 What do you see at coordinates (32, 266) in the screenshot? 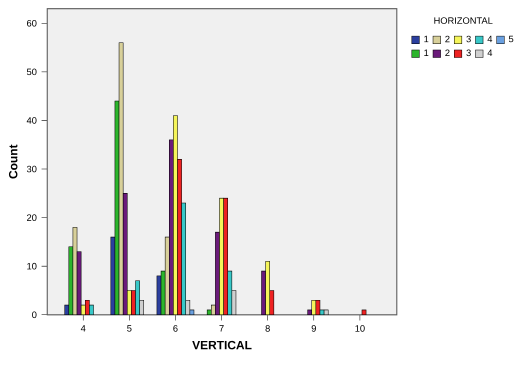
I see `y-tick-label: 10` at bounding box center [32, 266].